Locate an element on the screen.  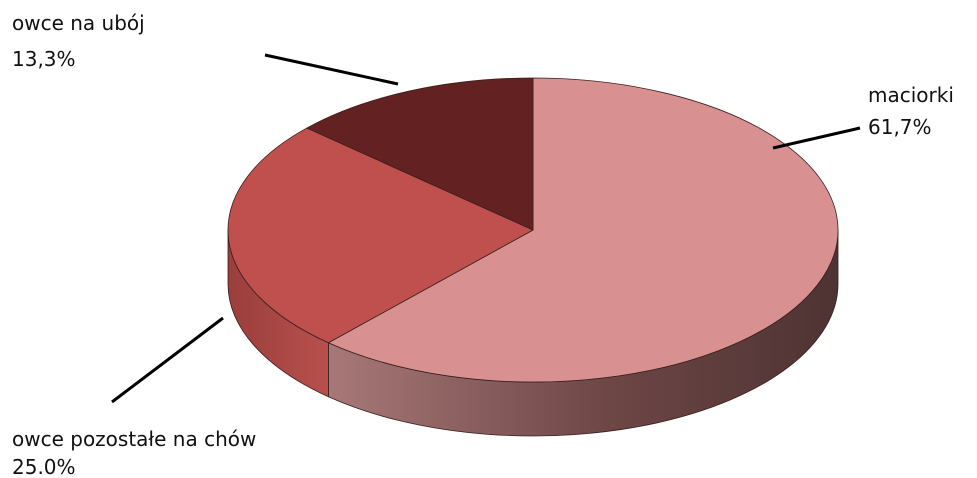
leader-line-owce-na-uboj is located at coordinates (331, 69).